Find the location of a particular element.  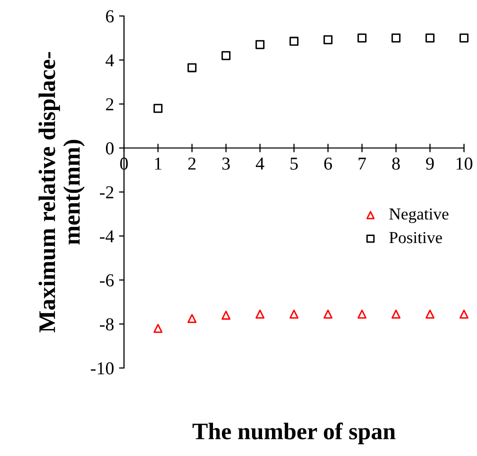

y-tick-label: -10 is located at coordinates (102, 368).